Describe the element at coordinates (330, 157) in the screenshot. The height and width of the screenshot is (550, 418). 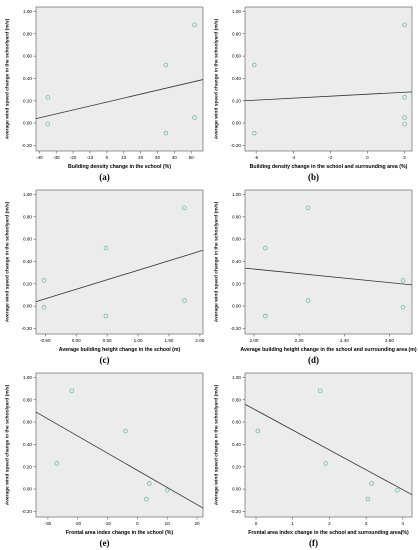
I see `x-tick-label: -2` at that location.